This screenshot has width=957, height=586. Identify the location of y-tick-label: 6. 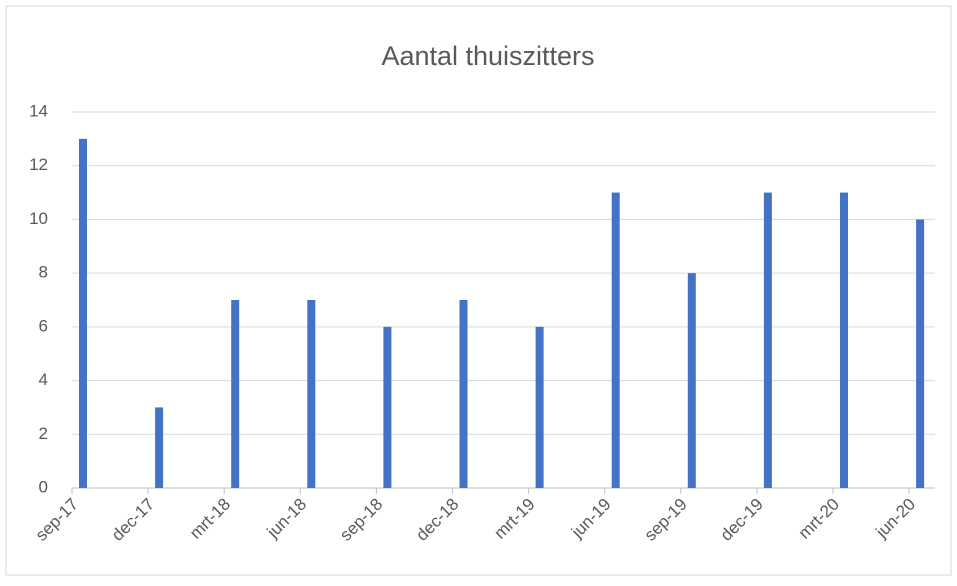
(43, 325).